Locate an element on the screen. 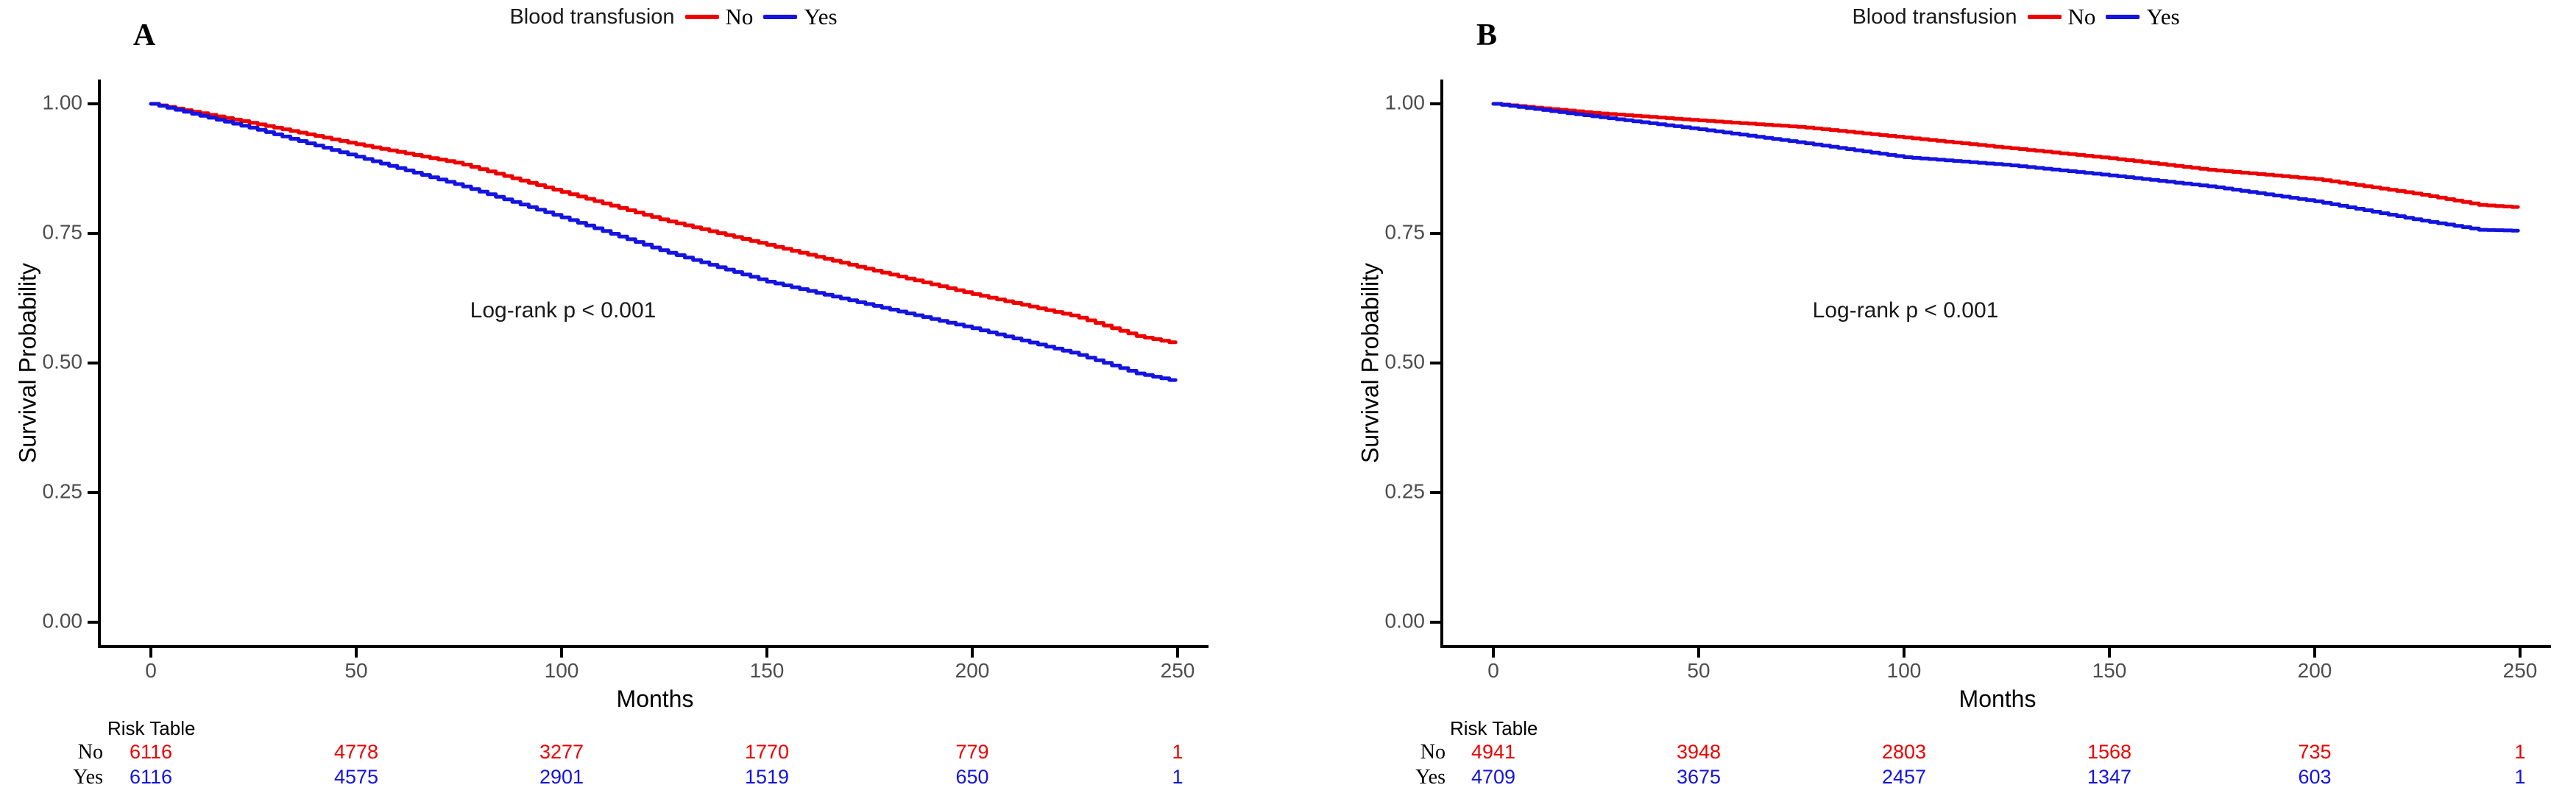  panel-letter: A is located at coordinates (144, 35).